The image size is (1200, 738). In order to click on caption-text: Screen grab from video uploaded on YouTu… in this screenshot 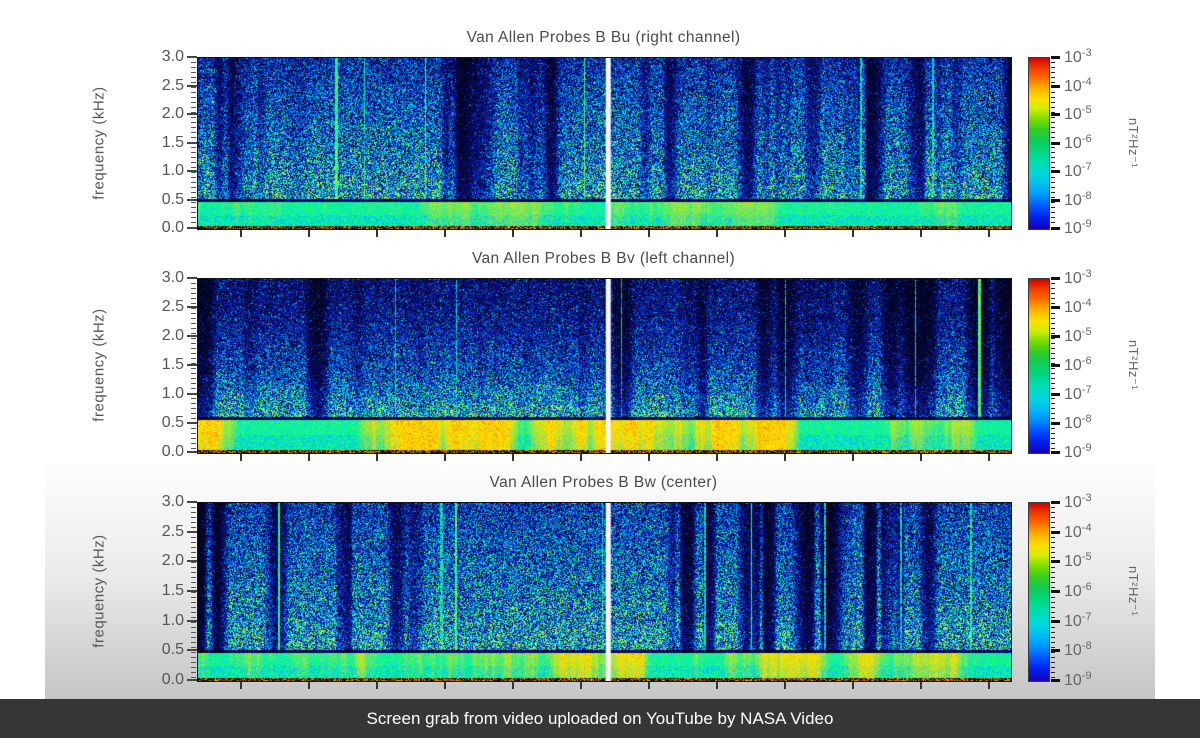, I will do `click(600, 718)`.